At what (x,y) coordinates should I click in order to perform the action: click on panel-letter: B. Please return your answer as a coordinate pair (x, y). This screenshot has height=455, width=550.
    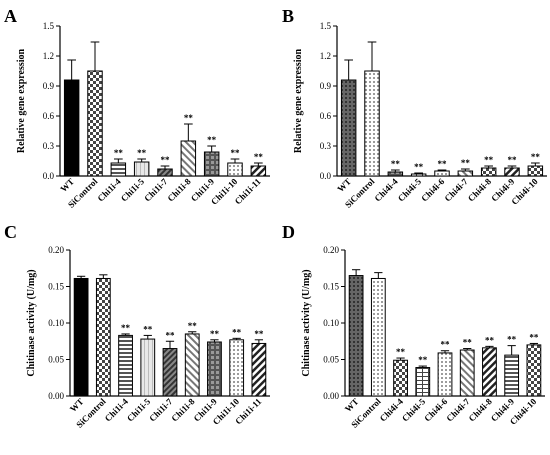
    Looking at the image, I should click on (288, 16).